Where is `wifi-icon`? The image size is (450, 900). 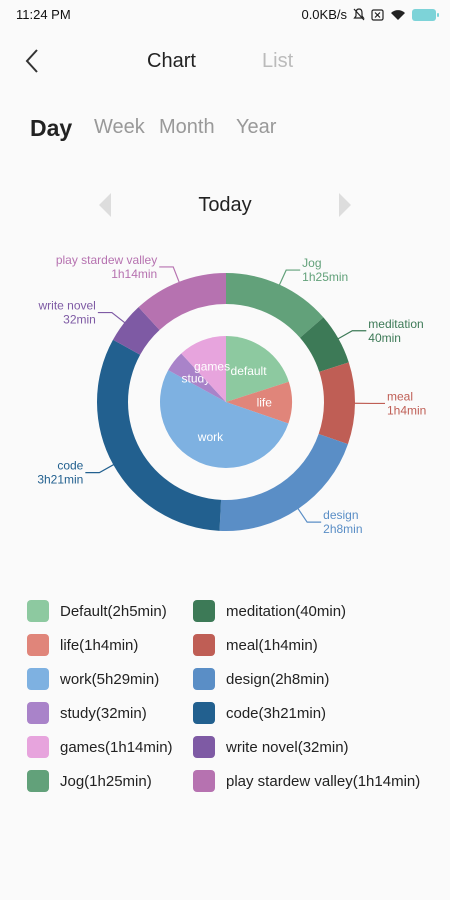
wifi-icon is located at coordinates (398, 14).